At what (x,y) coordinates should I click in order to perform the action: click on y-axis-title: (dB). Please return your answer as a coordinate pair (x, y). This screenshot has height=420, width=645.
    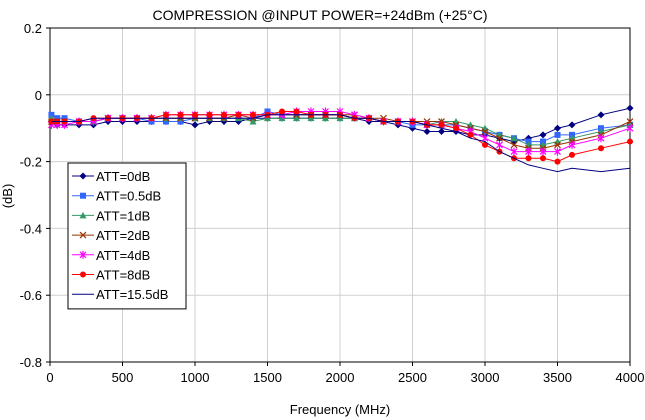
    Looking at the image, I should click on (7, 196).